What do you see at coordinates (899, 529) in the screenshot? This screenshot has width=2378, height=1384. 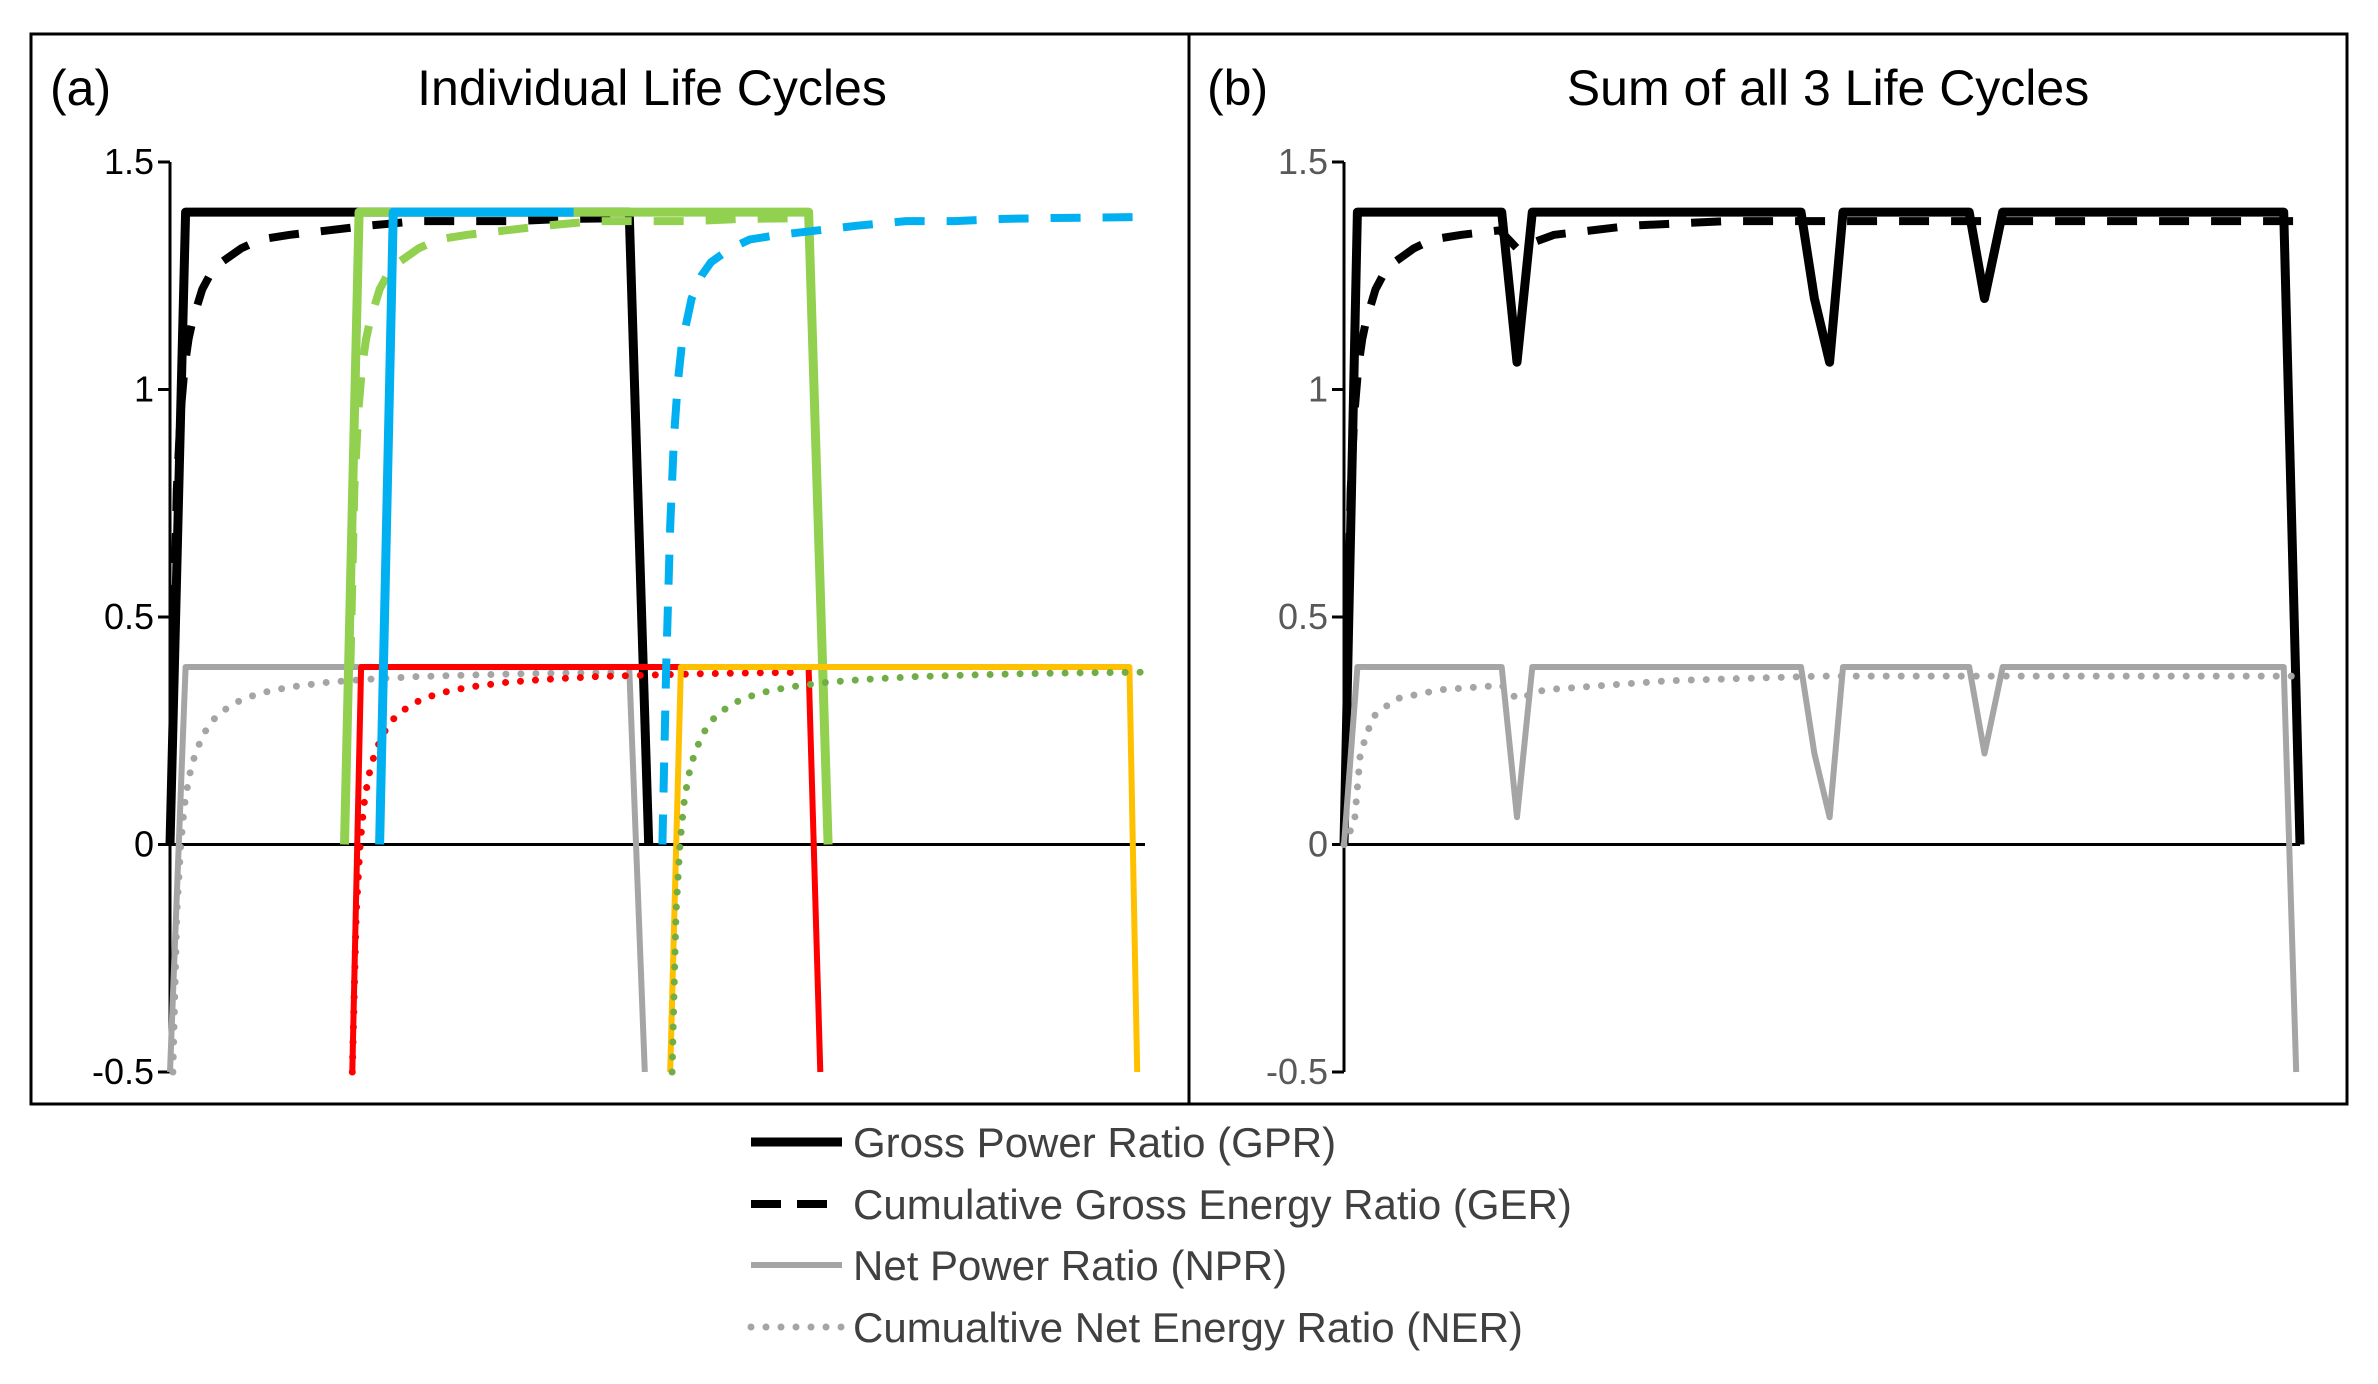 I see `series-cycle-3-ger` at bounding box center [899, 529].